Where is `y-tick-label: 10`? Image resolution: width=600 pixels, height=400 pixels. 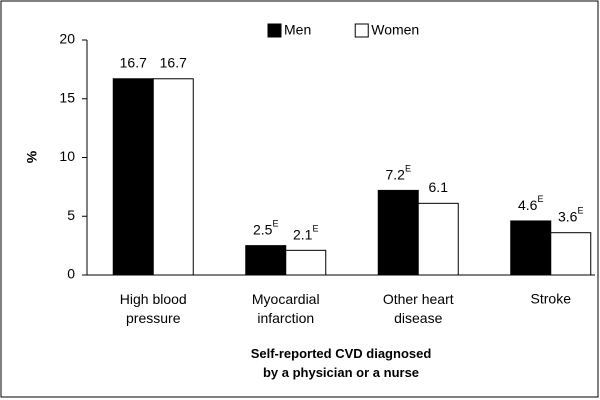 y-tick-label: 10 is located at coordinates (67, 156).